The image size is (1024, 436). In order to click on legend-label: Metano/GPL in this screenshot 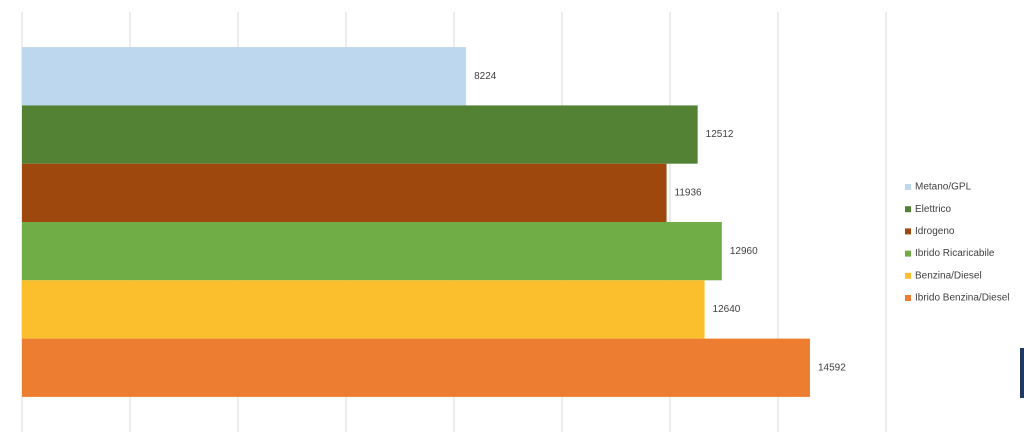, I will do `click(943, 187)`.